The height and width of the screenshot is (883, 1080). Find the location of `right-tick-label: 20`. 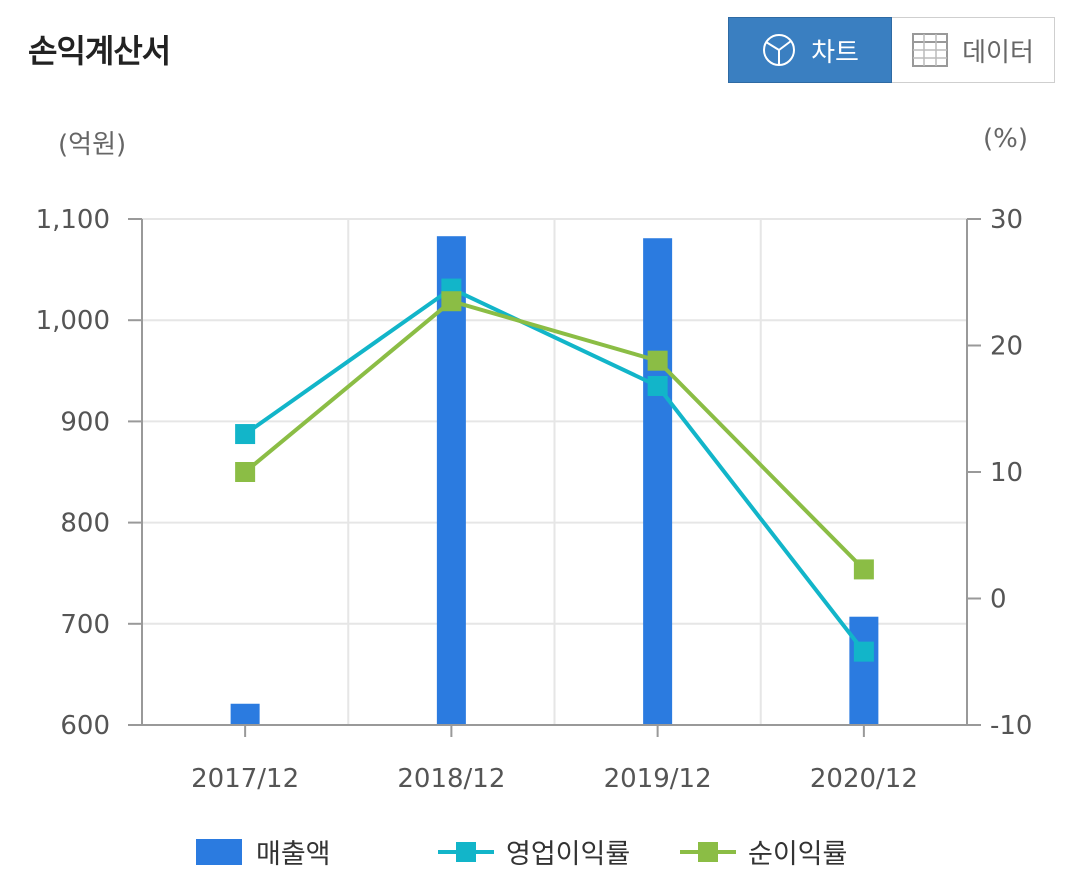

right-tick-label: 20 is located at coordinates (1006, 347).